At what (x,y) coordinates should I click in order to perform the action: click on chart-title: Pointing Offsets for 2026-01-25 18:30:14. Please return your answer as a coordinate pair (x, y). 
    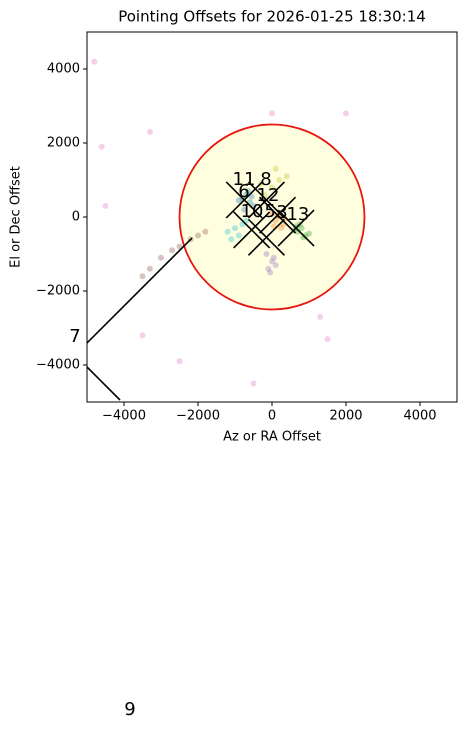
    Looking at the image, I should click on (272, 17).